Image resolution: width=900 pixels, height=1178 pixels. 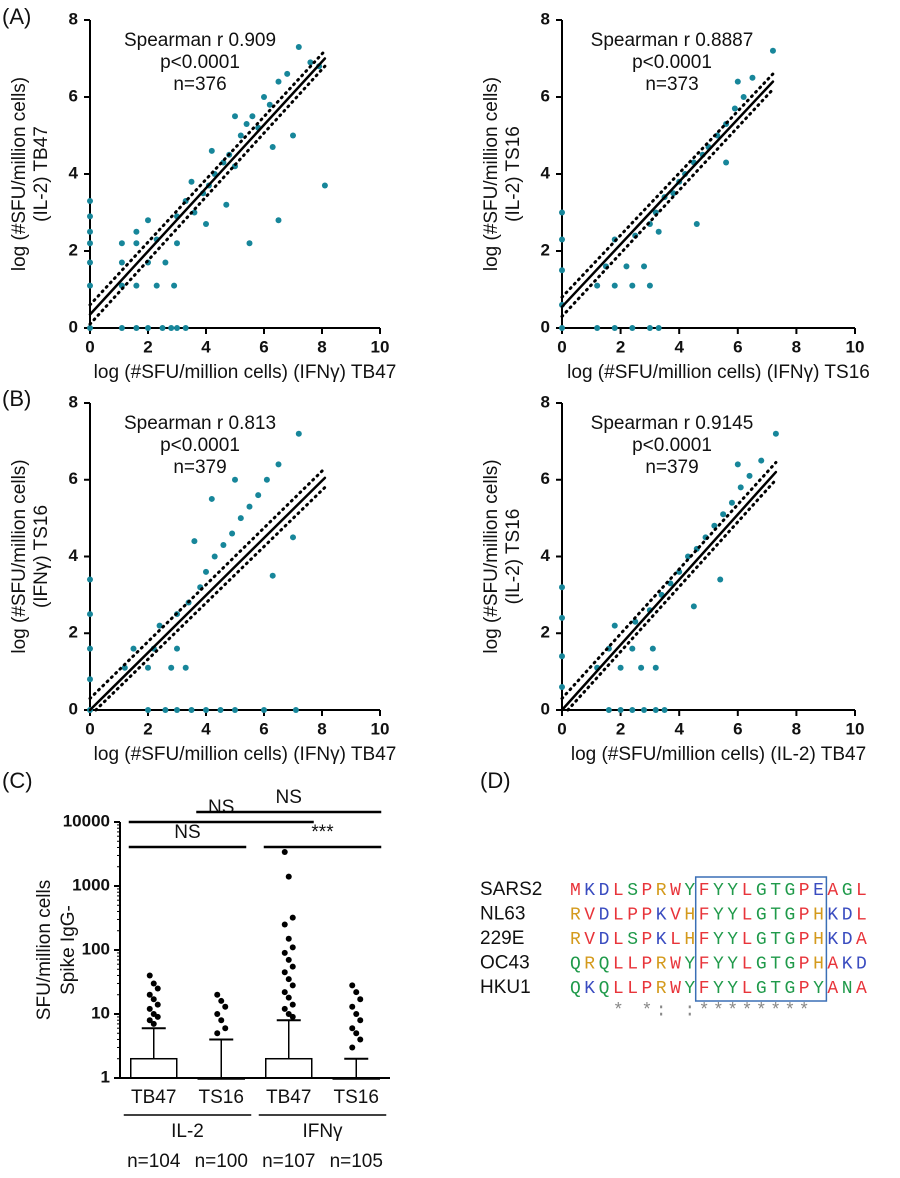 What do you see at coordinates (221, 1097) in the screenshot?
I see `x-tick-label: TS16` at bounding box center [221, 1097].